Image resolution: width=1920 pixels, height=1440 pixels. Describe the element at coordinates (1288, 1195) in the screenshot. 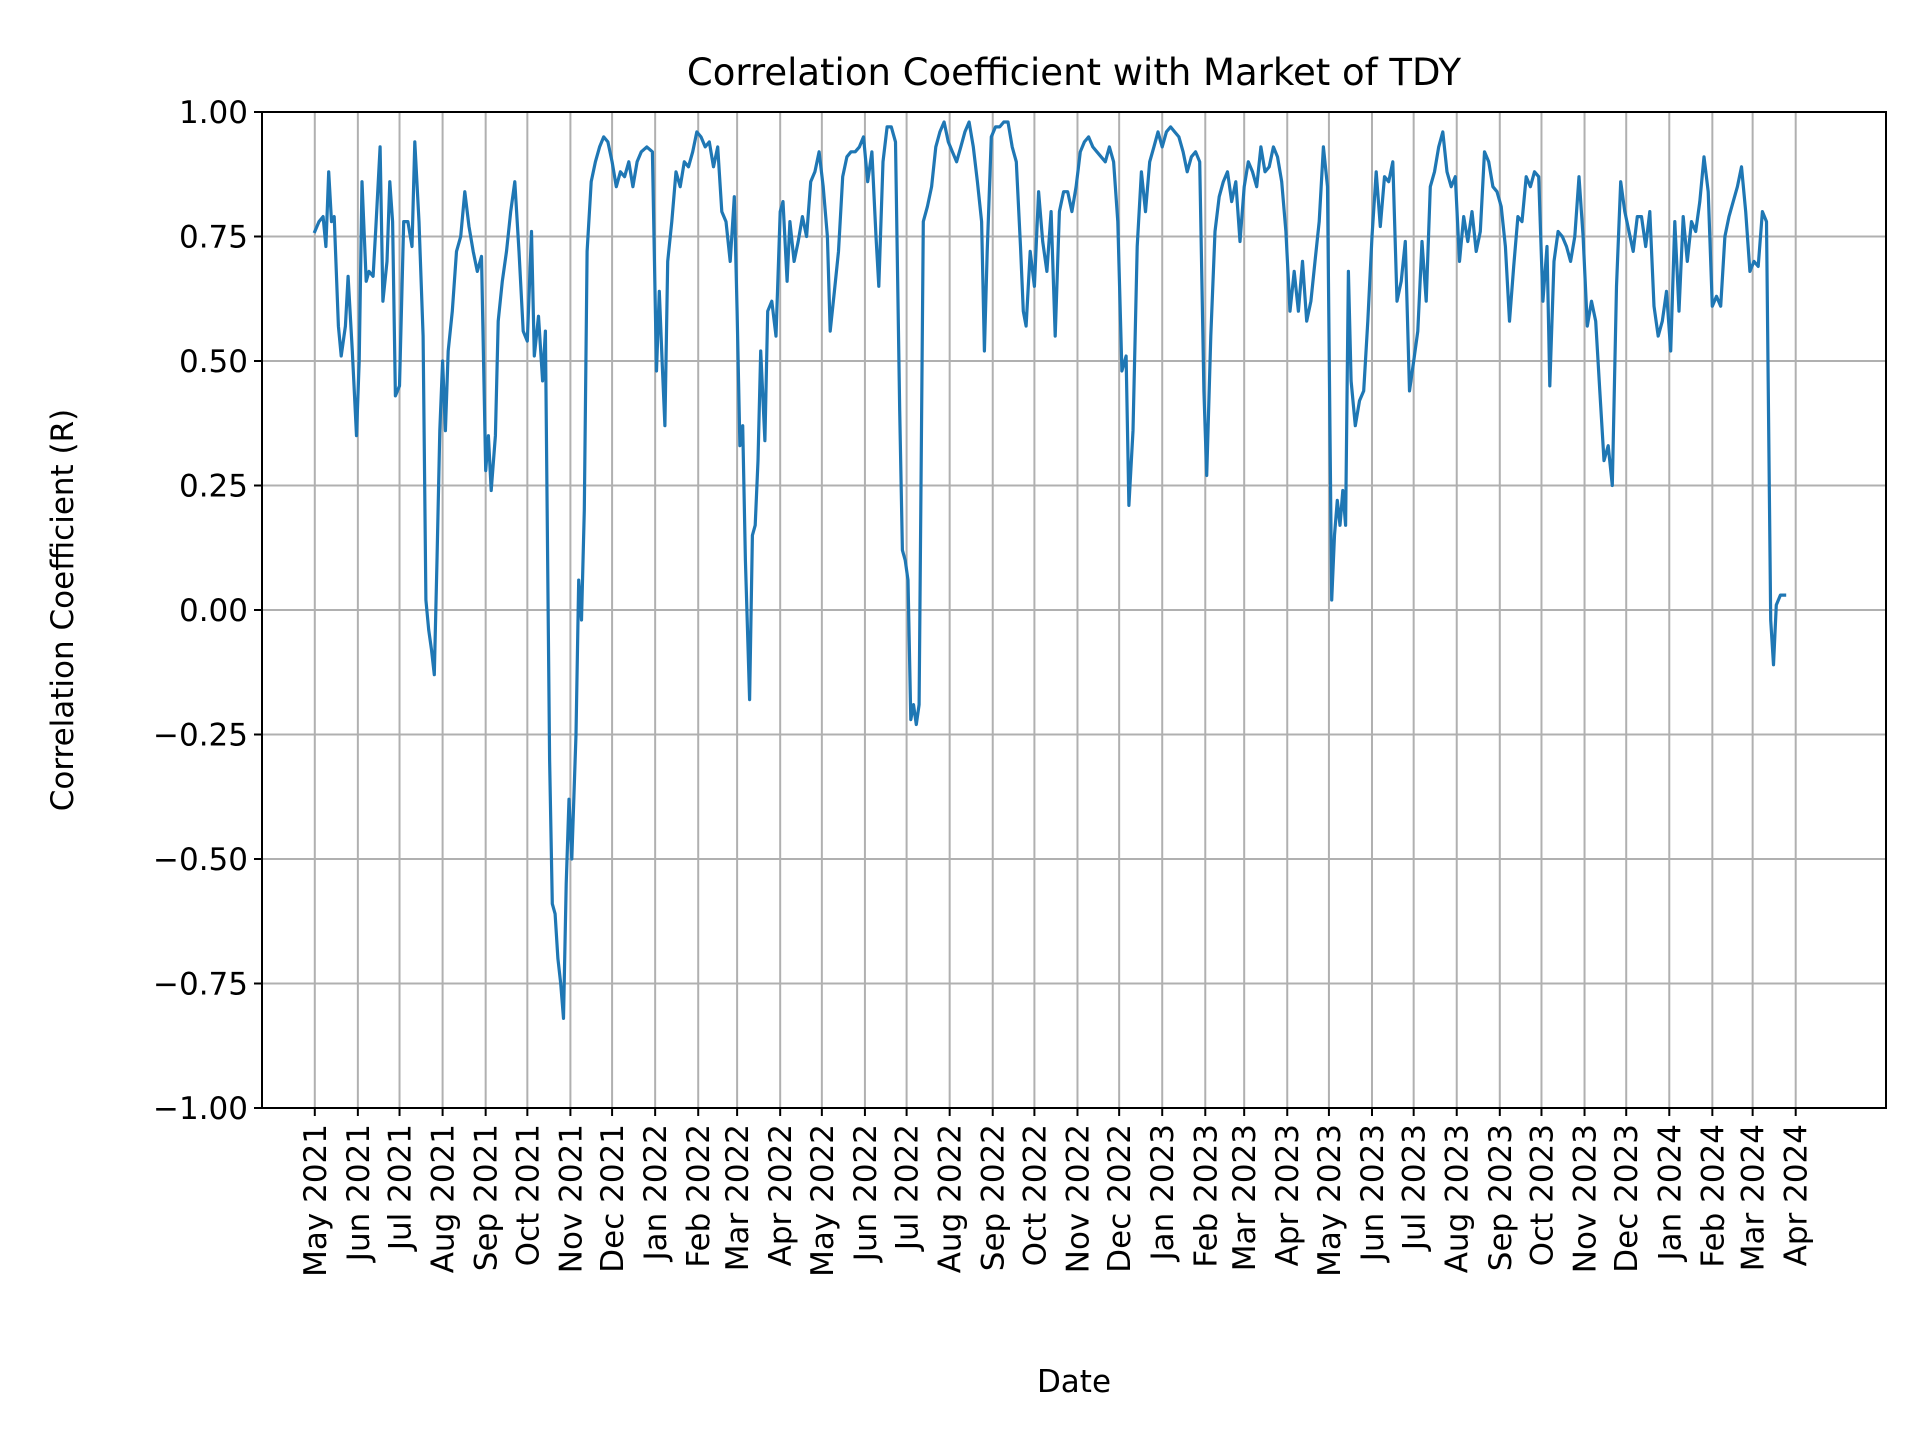

I see `x-tick-label: Apr 2023` at that location.